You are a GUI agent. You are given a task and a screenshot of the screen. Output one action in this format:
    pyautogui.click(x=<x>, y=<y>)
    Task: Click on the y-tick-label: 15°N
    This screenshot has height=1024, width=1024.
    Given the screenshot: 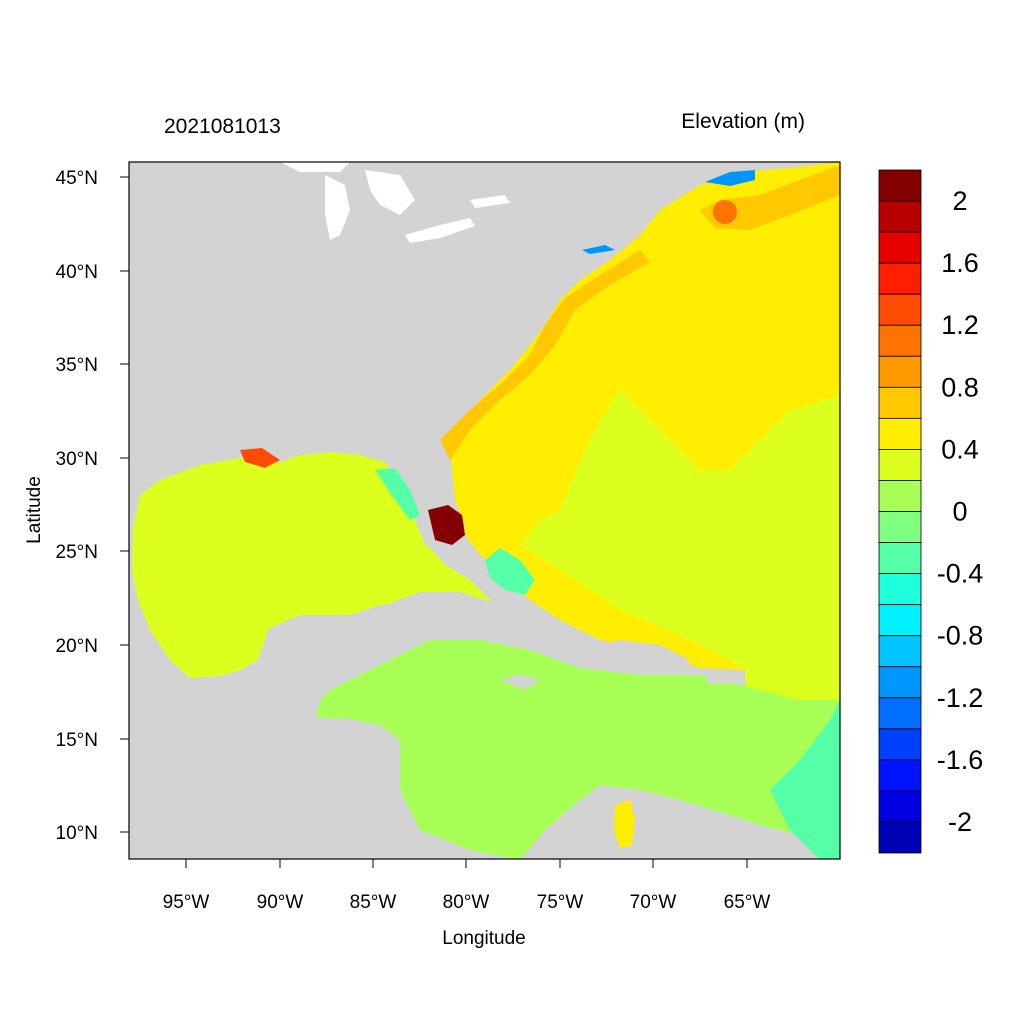 What is the action you would take?
    pyautogui.click(x=77, y=740)
    